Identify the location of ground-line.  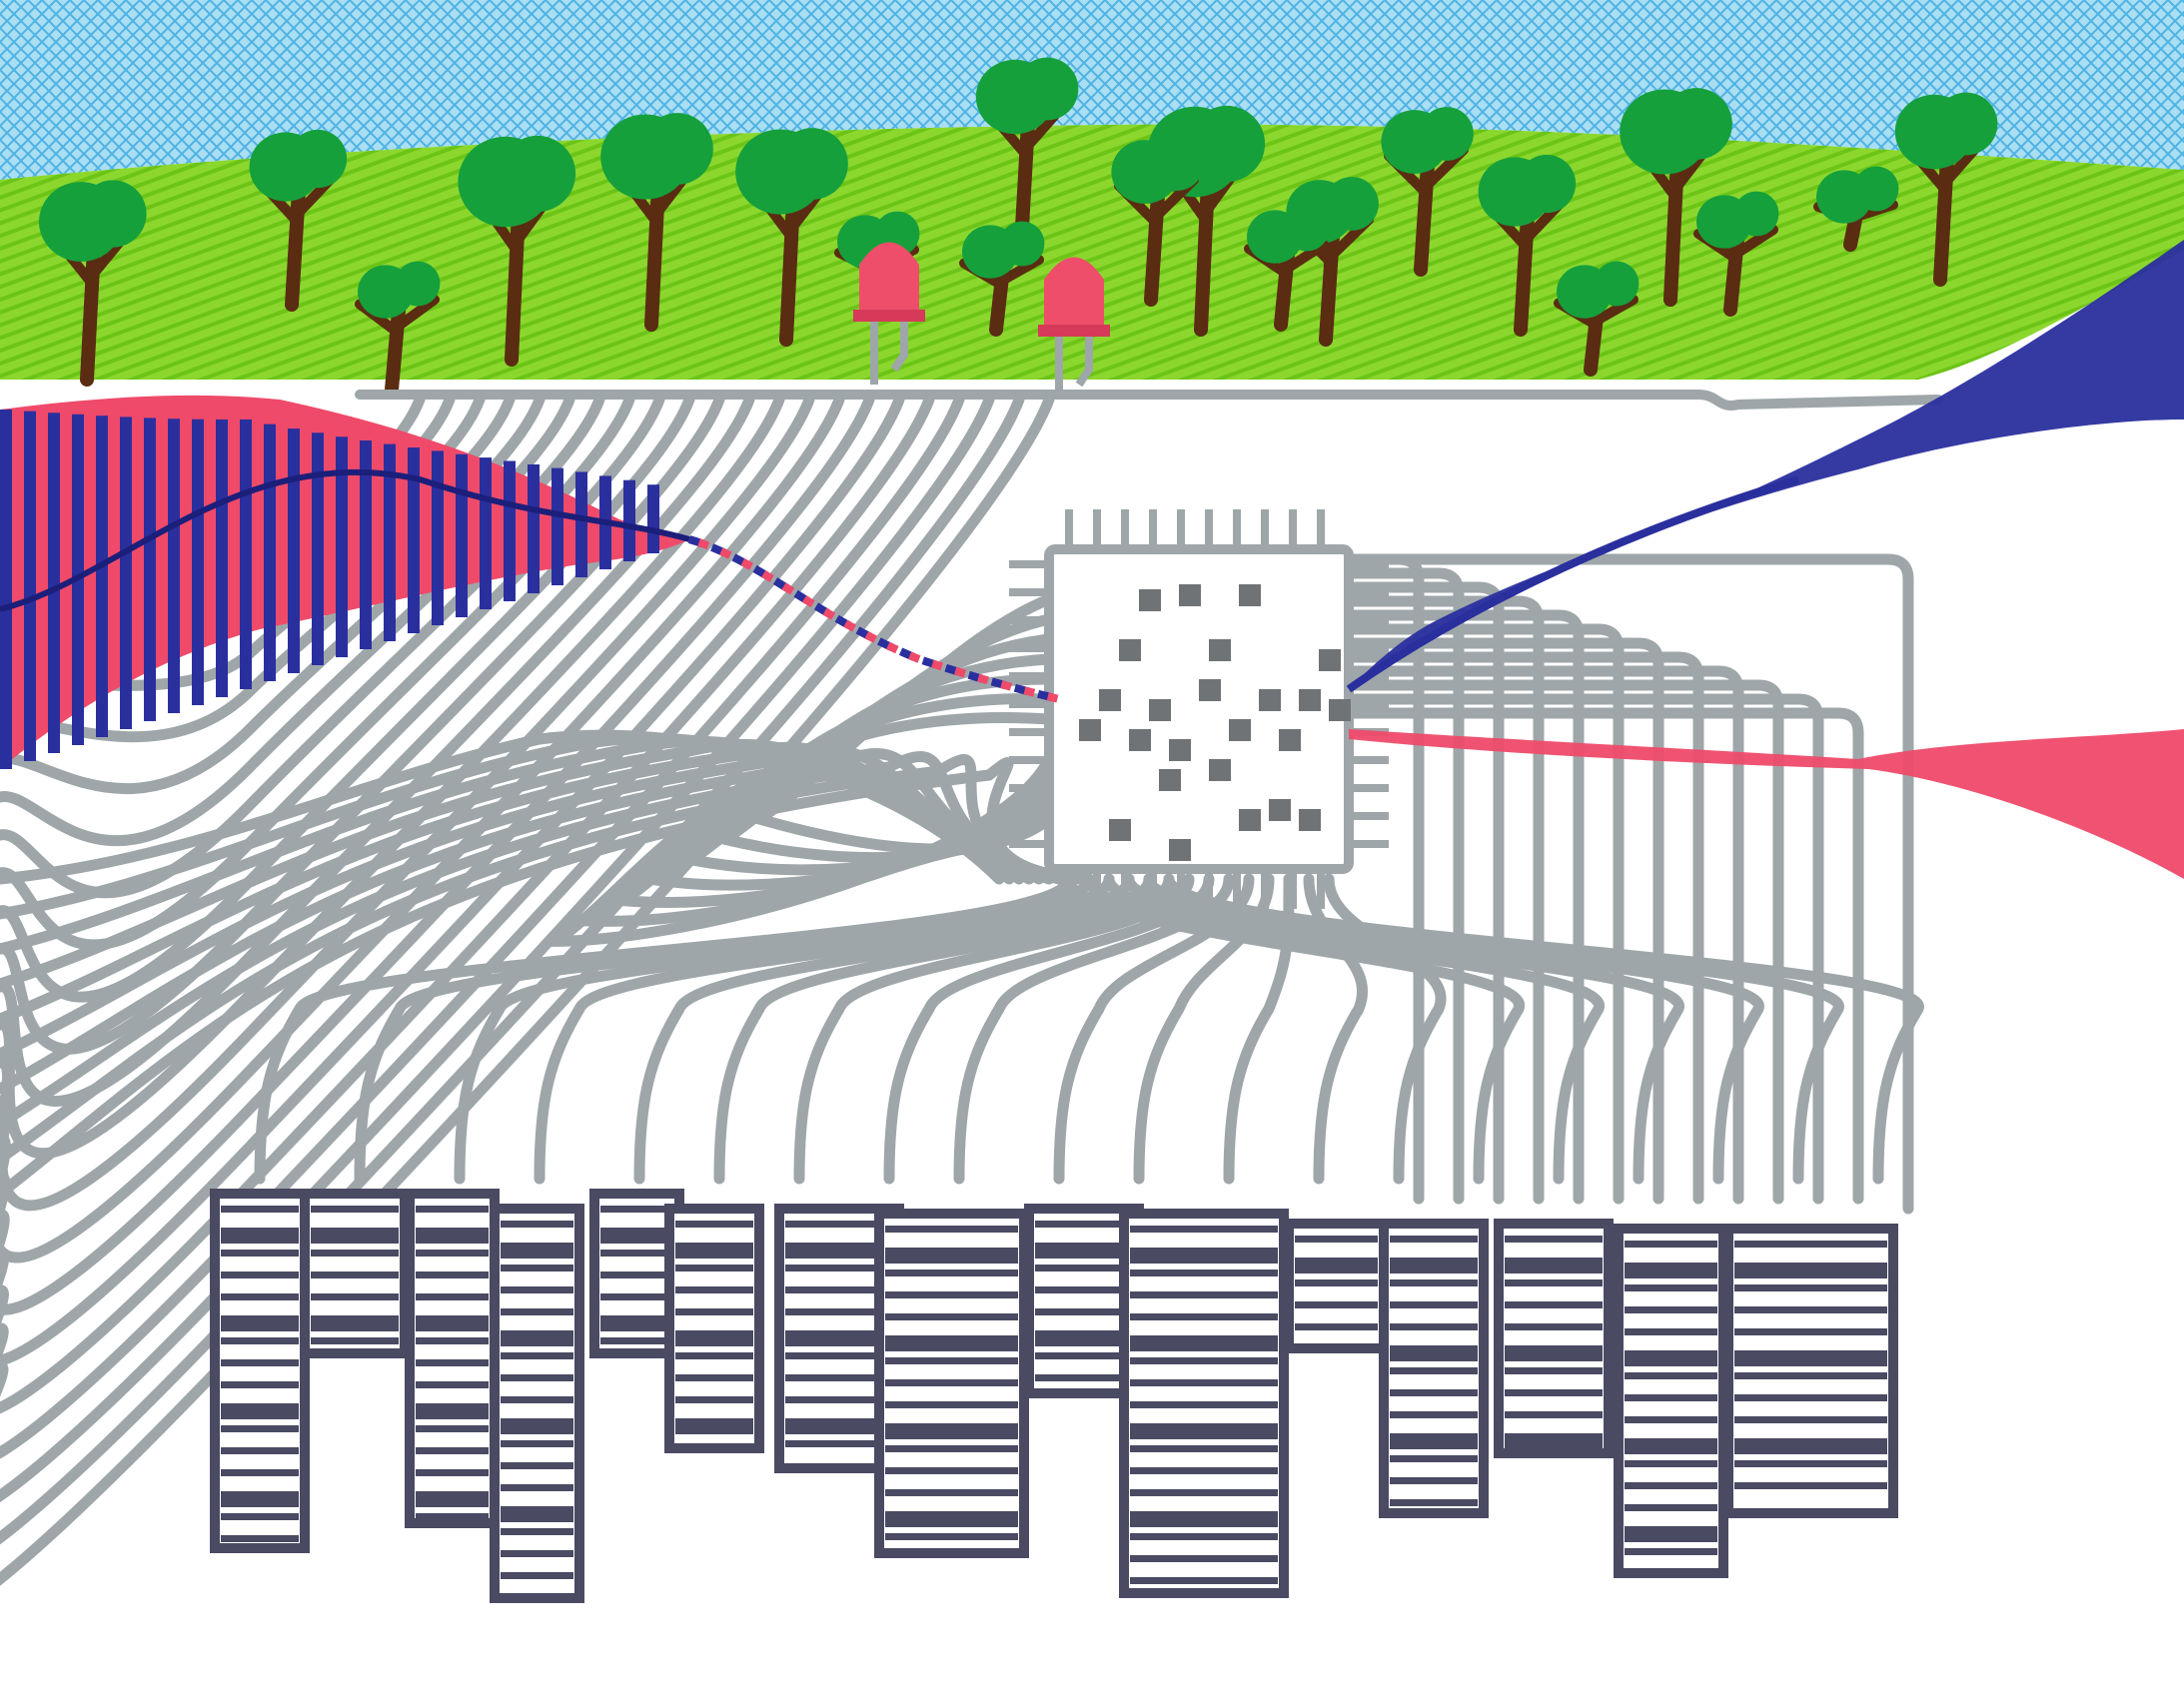
(1149, 400).